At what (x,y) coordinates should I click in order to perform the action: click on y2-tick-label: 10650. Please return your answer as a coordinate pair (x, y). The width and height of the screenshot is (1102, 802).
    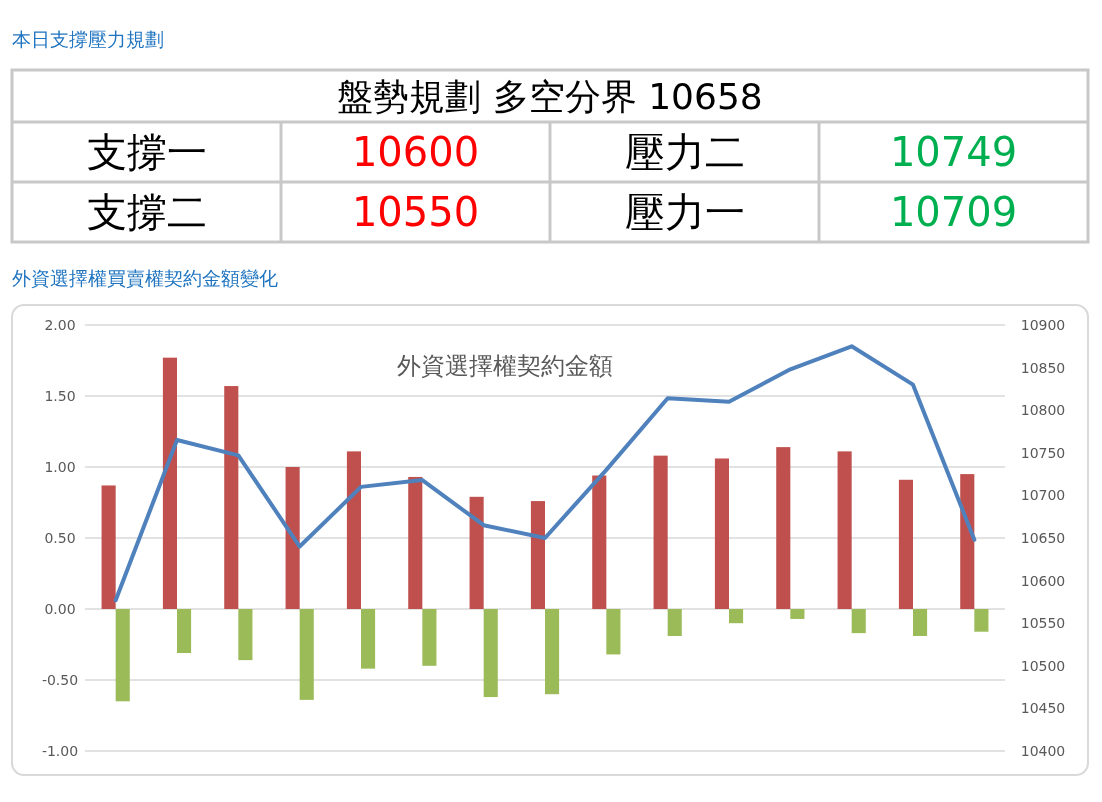
    Looking at the image, I should click on (1043, 538).